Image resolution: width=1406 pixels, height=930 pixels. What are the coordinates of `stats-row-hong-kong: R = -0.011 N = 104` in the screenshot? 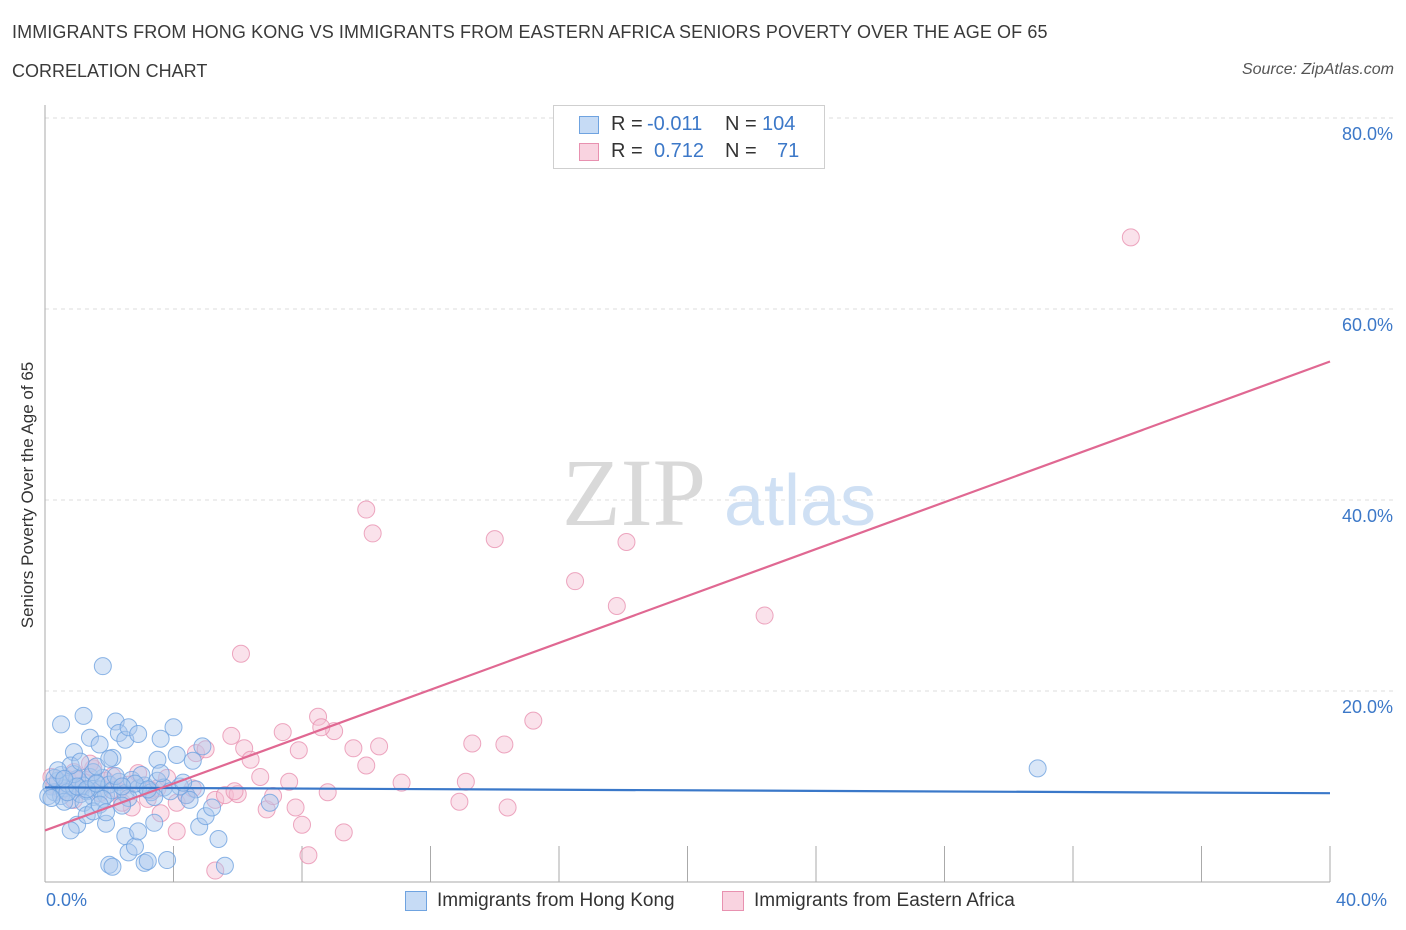 It's located at (689, 126).